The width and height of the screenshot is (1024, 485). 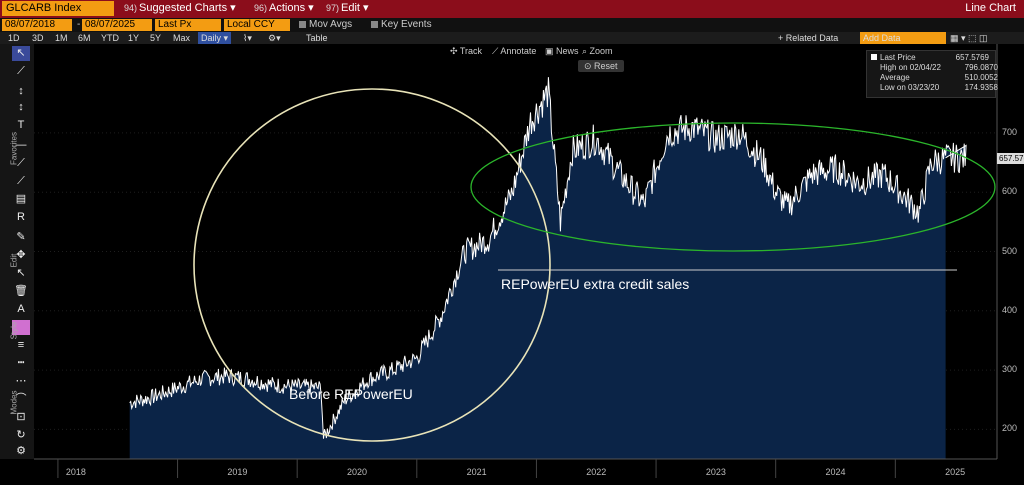 What do you see at coordinates (331, 24) in the screenshot?
I see `checkbox-label: Mov Avgs` at bounding box center [331, 24].